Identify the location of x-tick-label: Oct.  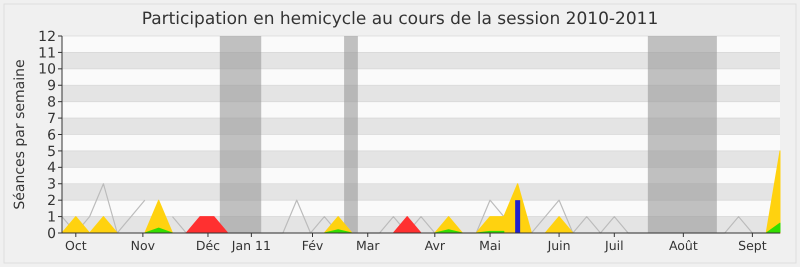
(75, 245).